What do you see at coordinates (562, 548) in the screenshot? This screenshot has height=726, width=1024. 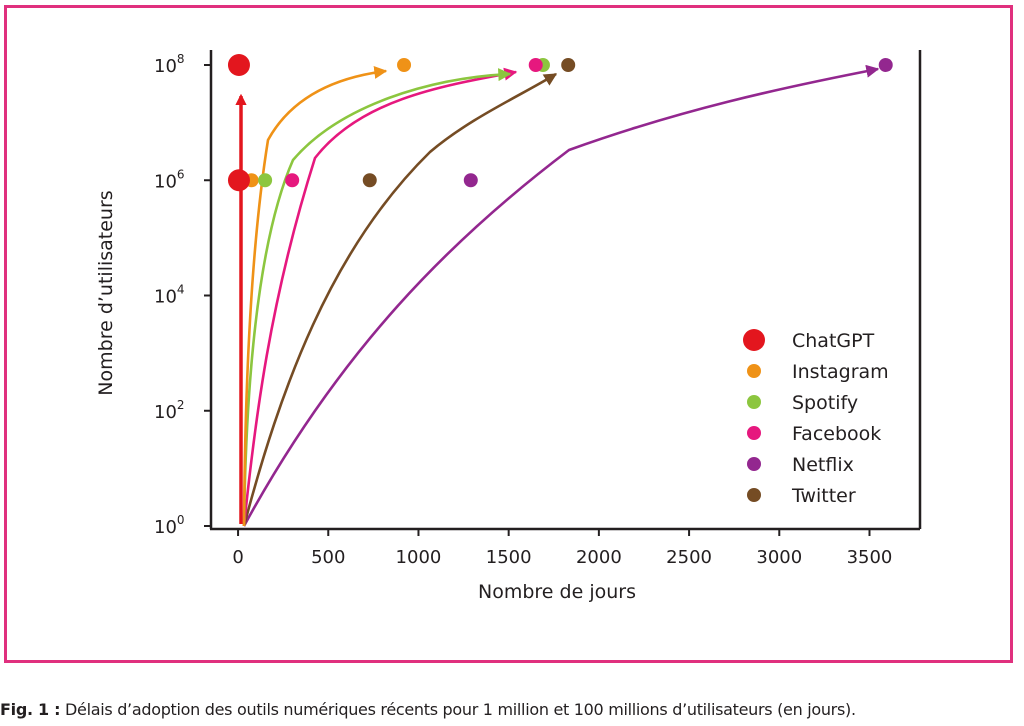 I see `x-ticks: 0 500 1000 1500 2000 2500 3000 3500` at bounding box center [562, 548].